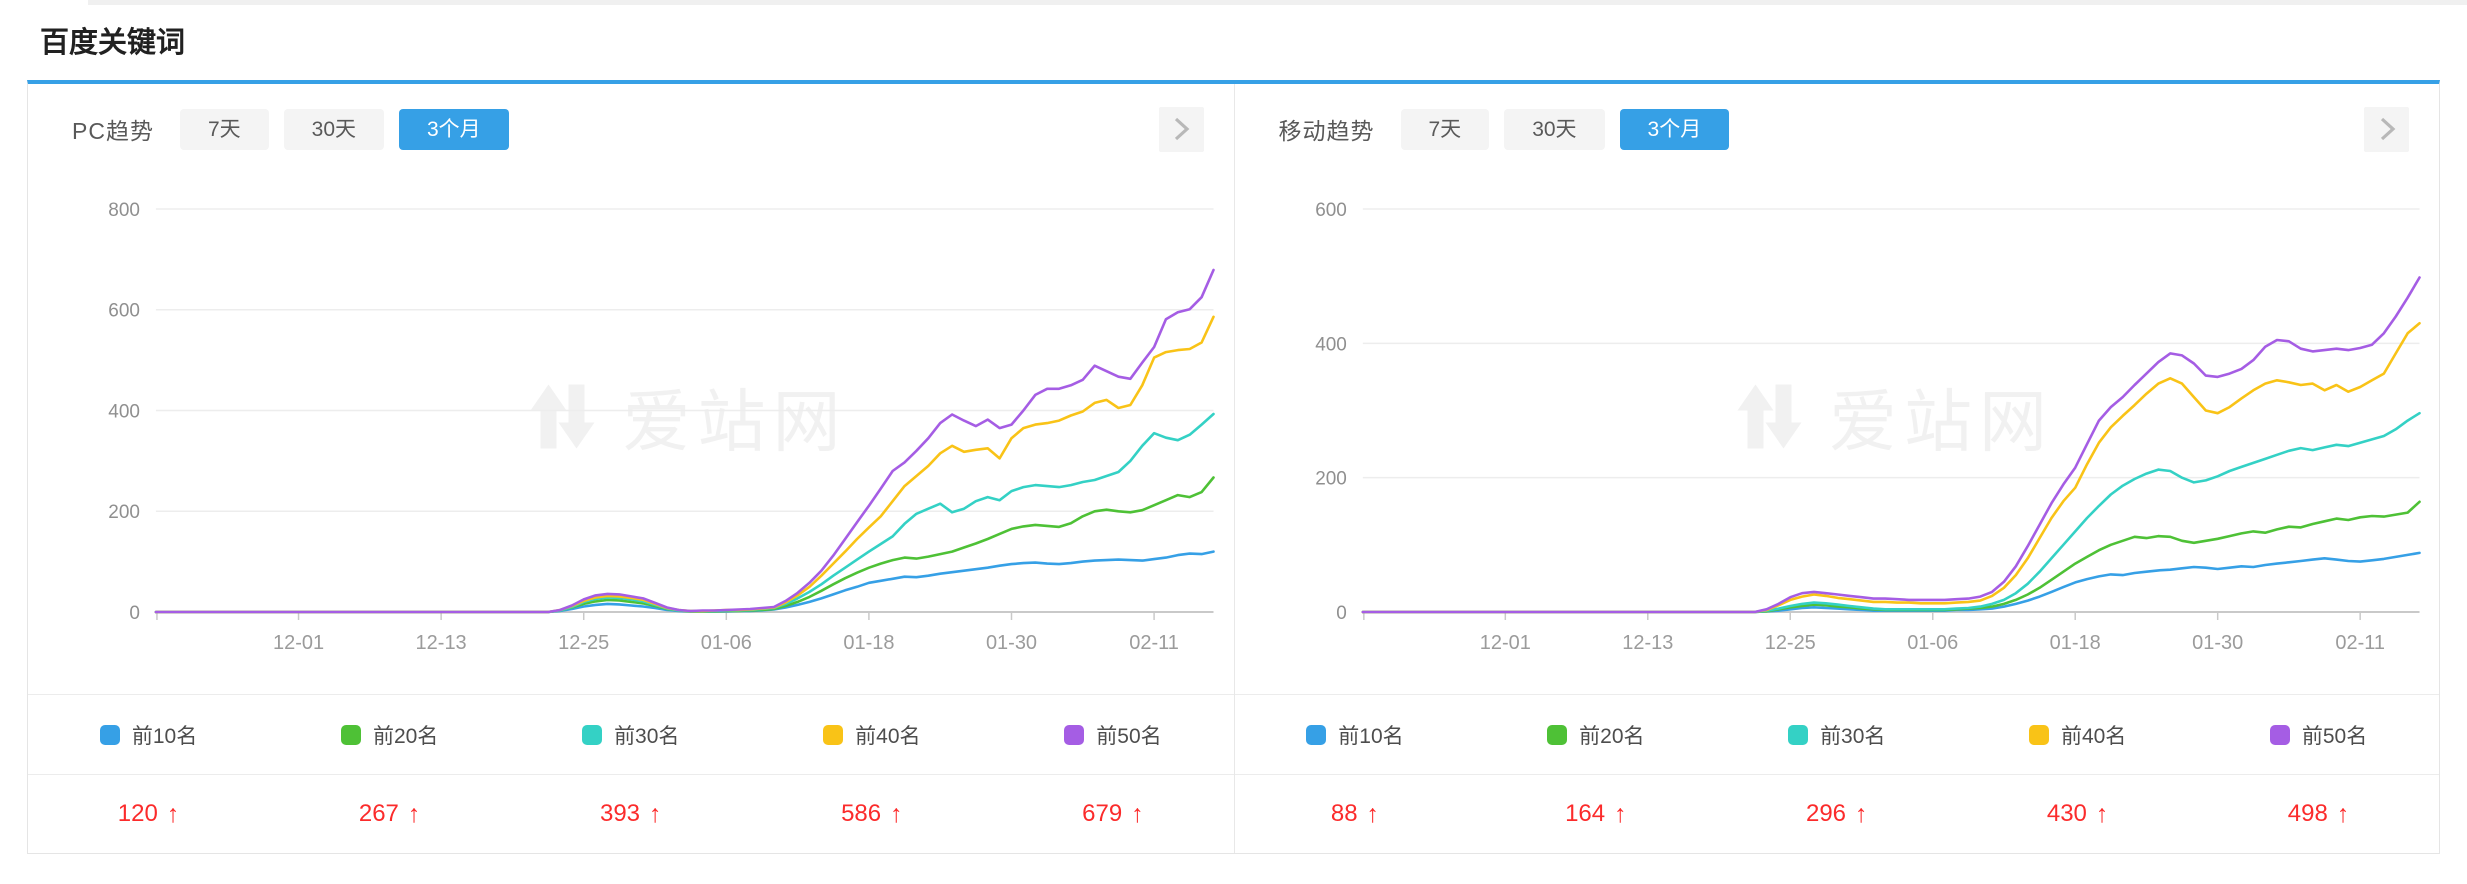 The width and height of the screenshot is (2467, 884). What do you see at coordinates (861, 814) in the screenshot?
I see `stat-value: 586` at bounding box center [861, 814].